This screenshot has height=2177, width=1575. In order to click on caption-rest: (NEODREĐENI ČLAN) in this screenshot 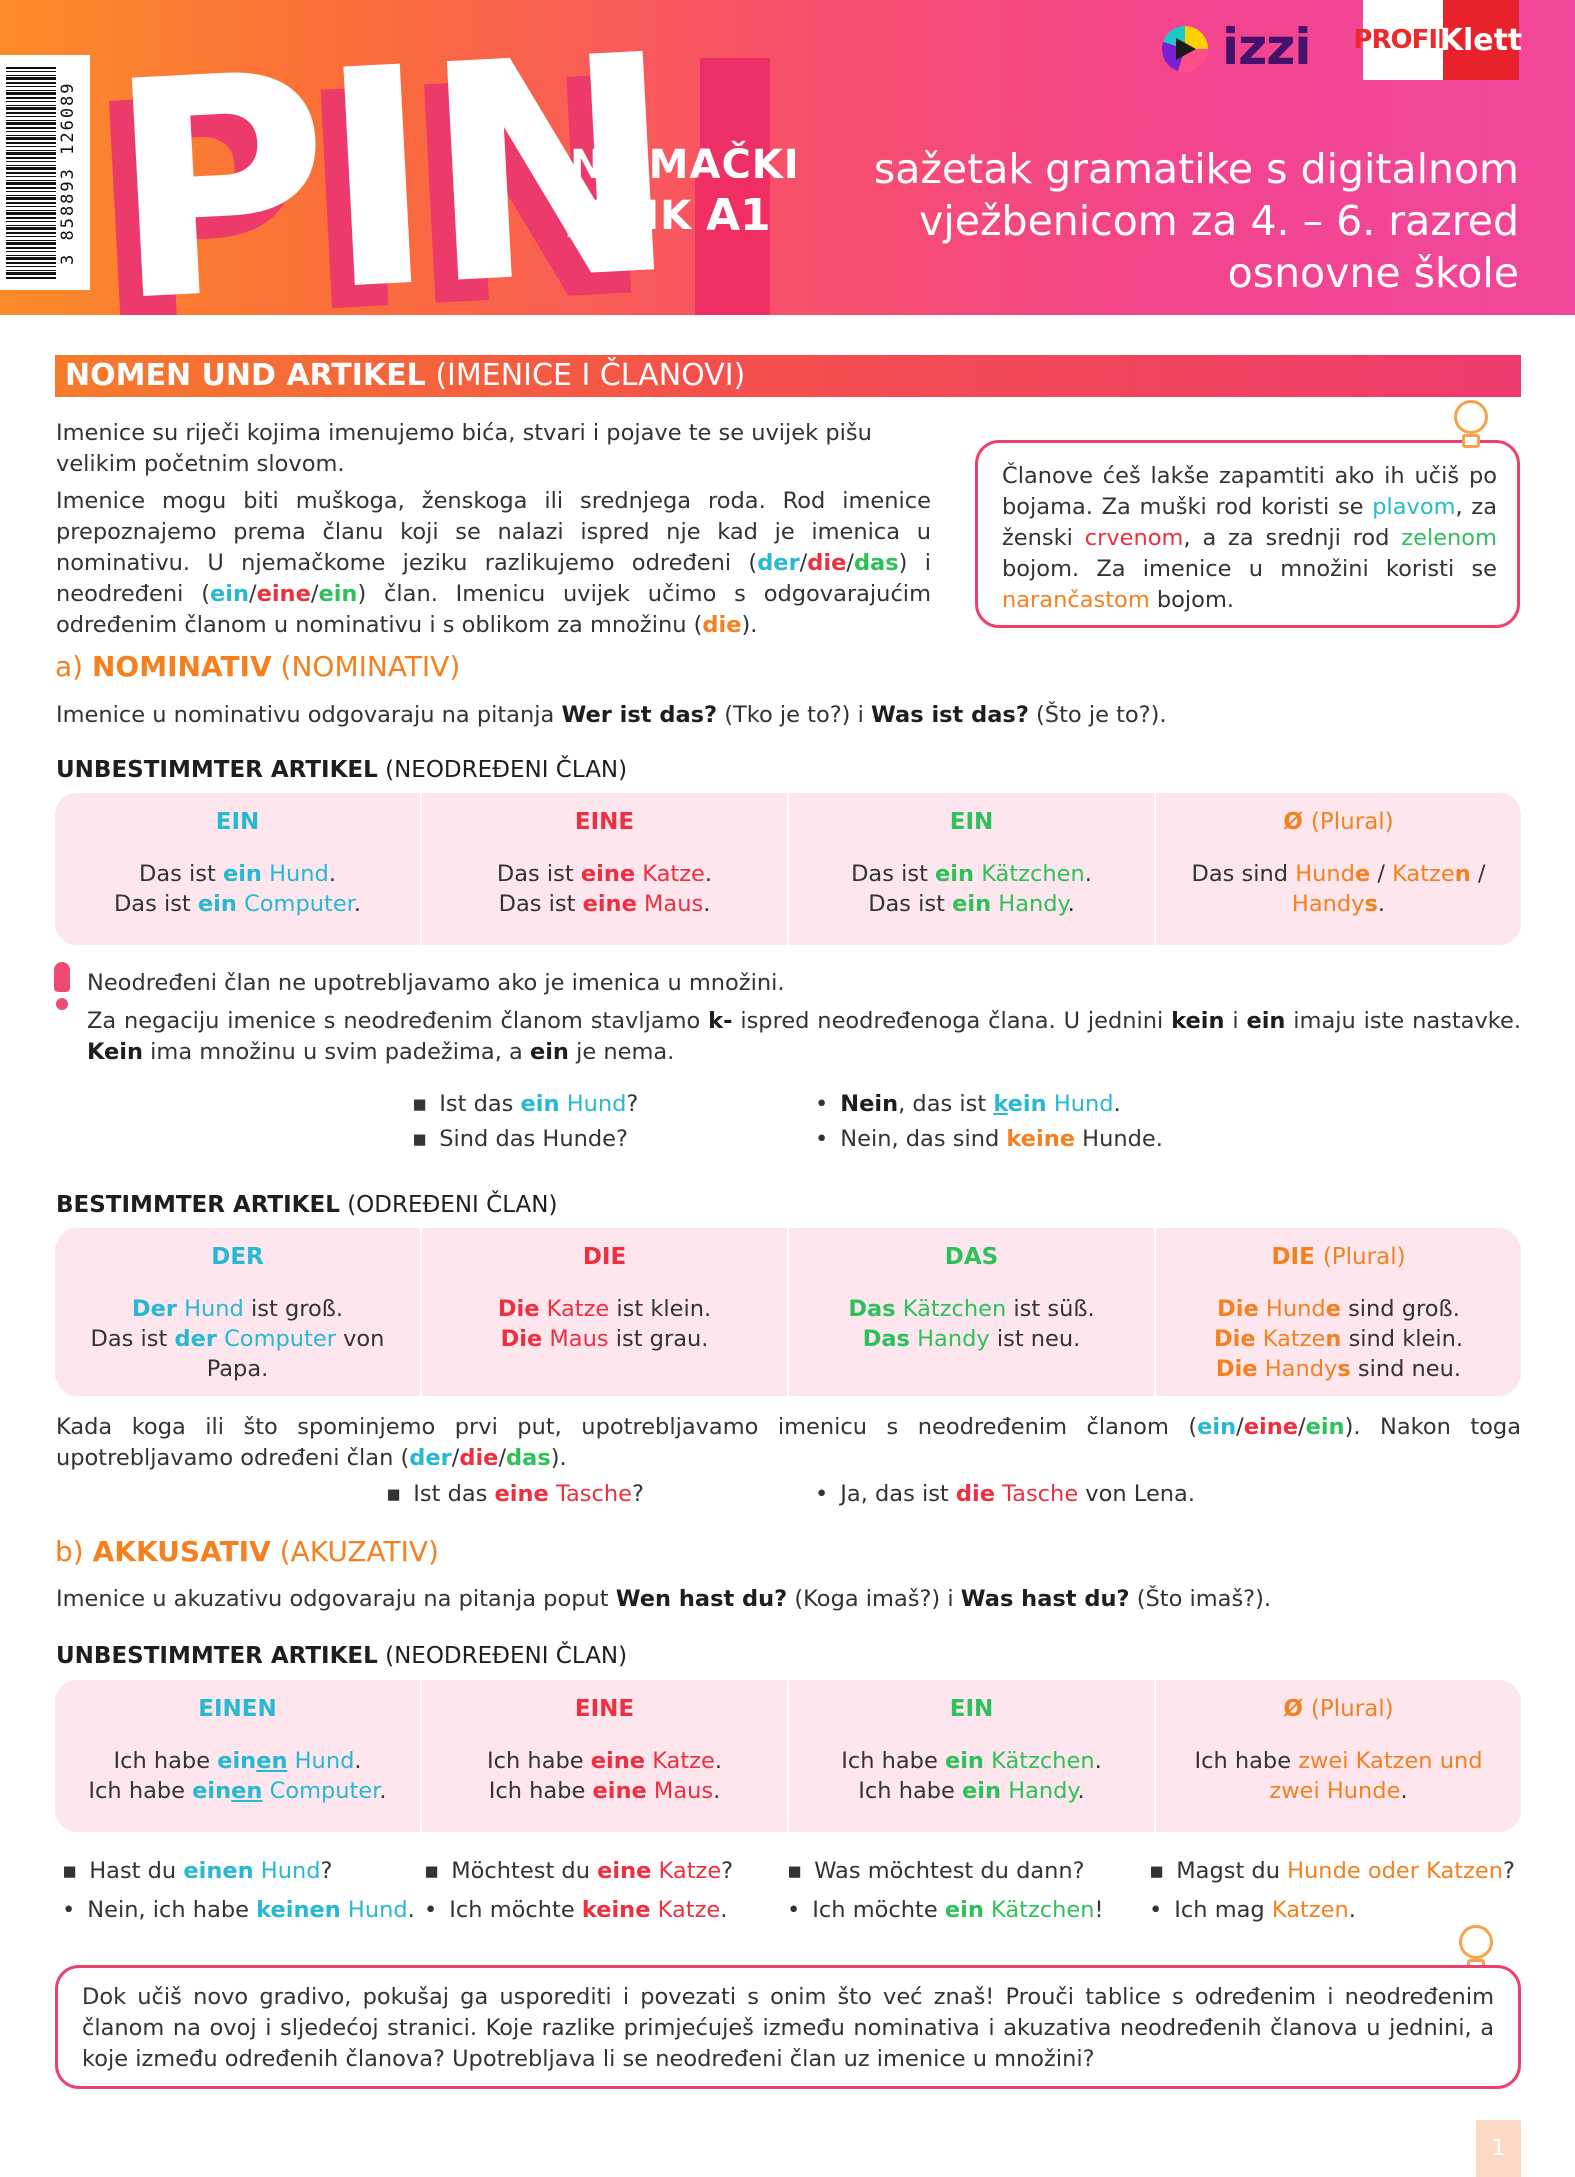, I will do `click(506, 1656)`.